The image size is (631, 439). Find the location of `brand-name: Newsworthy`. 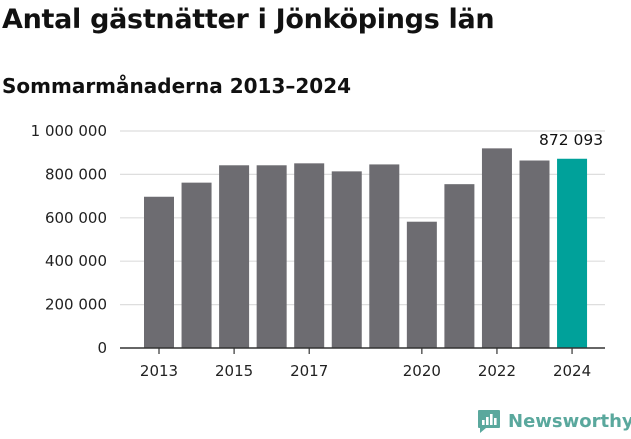

brand-name: Newsworthy is located at coordinates (569, 421).